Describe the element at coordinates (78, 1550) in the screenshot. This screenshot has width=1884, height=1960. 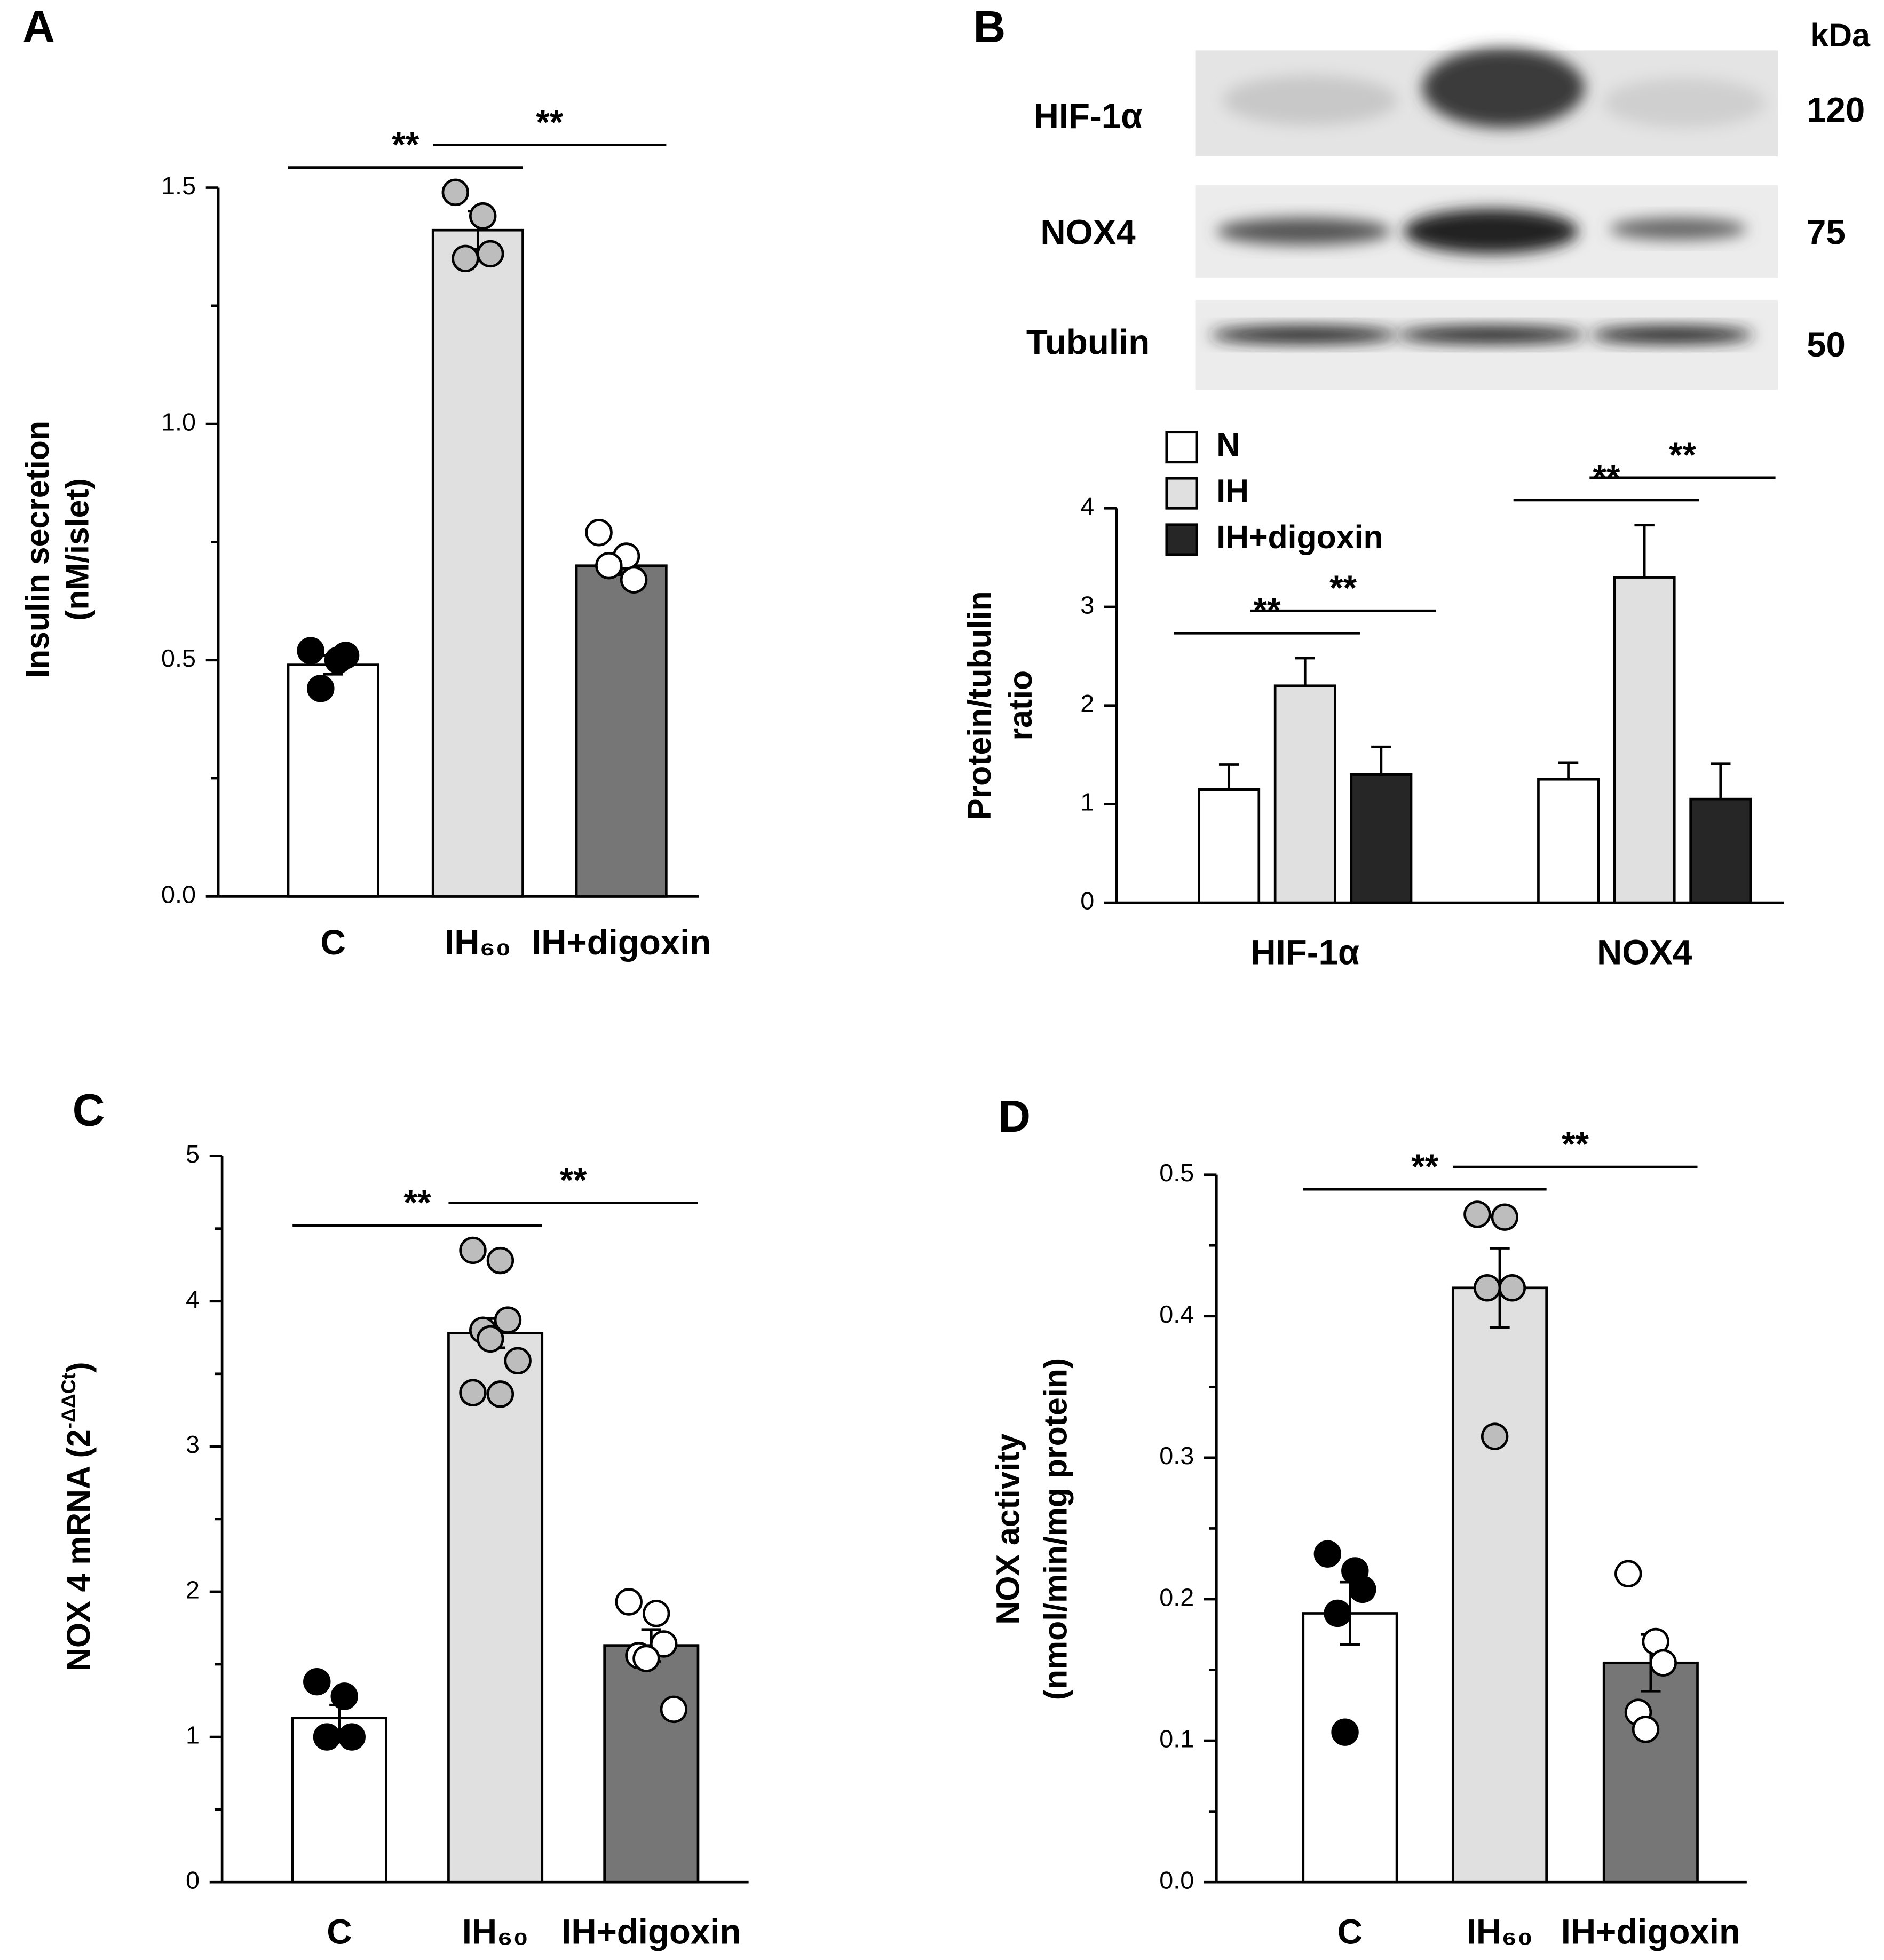
I see `y-axis-label-part: NOX 4 mRNA (2` at that location.